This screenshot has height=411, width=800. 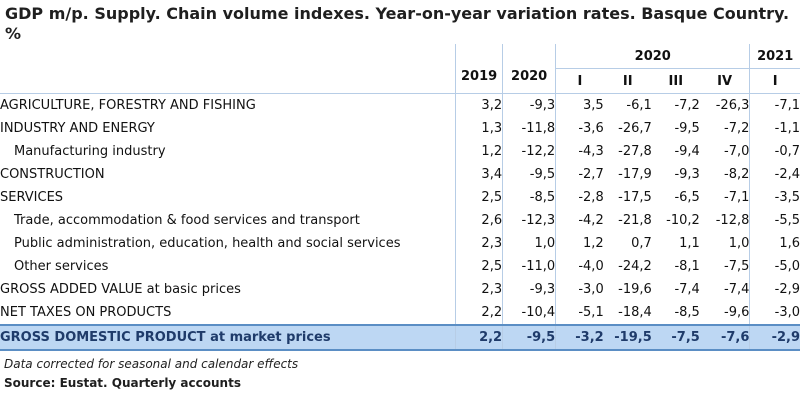 I want to click on row-label: INDUSTRY AND ENERGY, so click(x=228, y=128).